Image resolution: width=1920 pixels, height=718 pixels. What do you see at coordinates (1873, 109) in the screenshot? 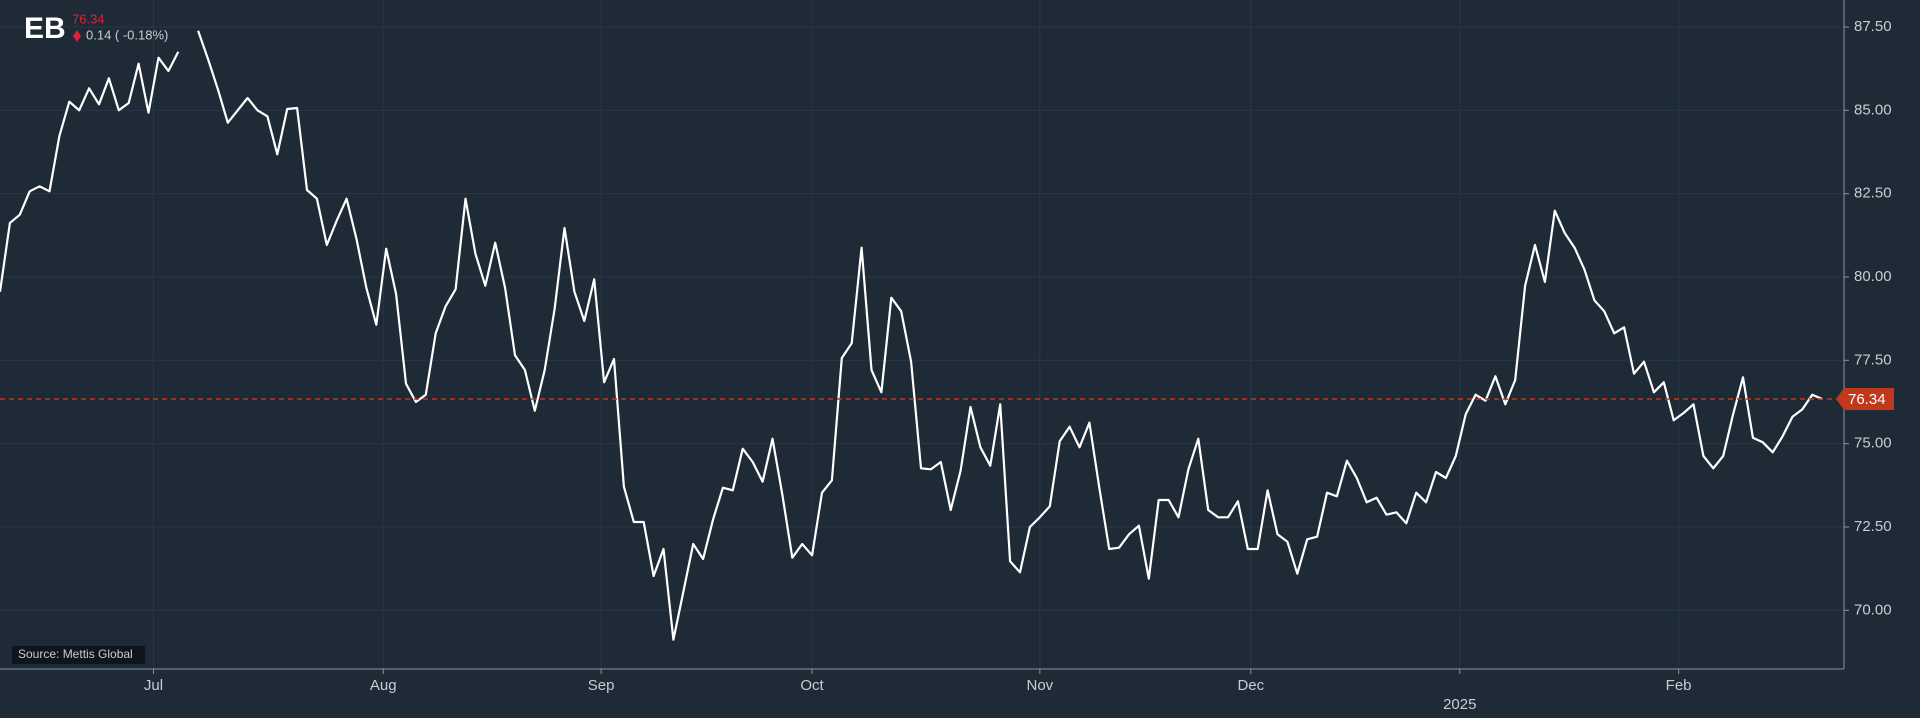
I see `y-tick-label: 85.00` at bounding box center [1873, 109].